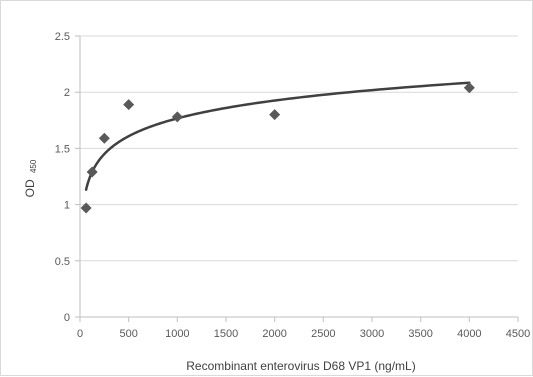  Describe the element at coordinates (300, 366) in the screenshot. I see `x-axis-title: Recombinant enterovirus D68 VP1 (ng/mL)` at that location.